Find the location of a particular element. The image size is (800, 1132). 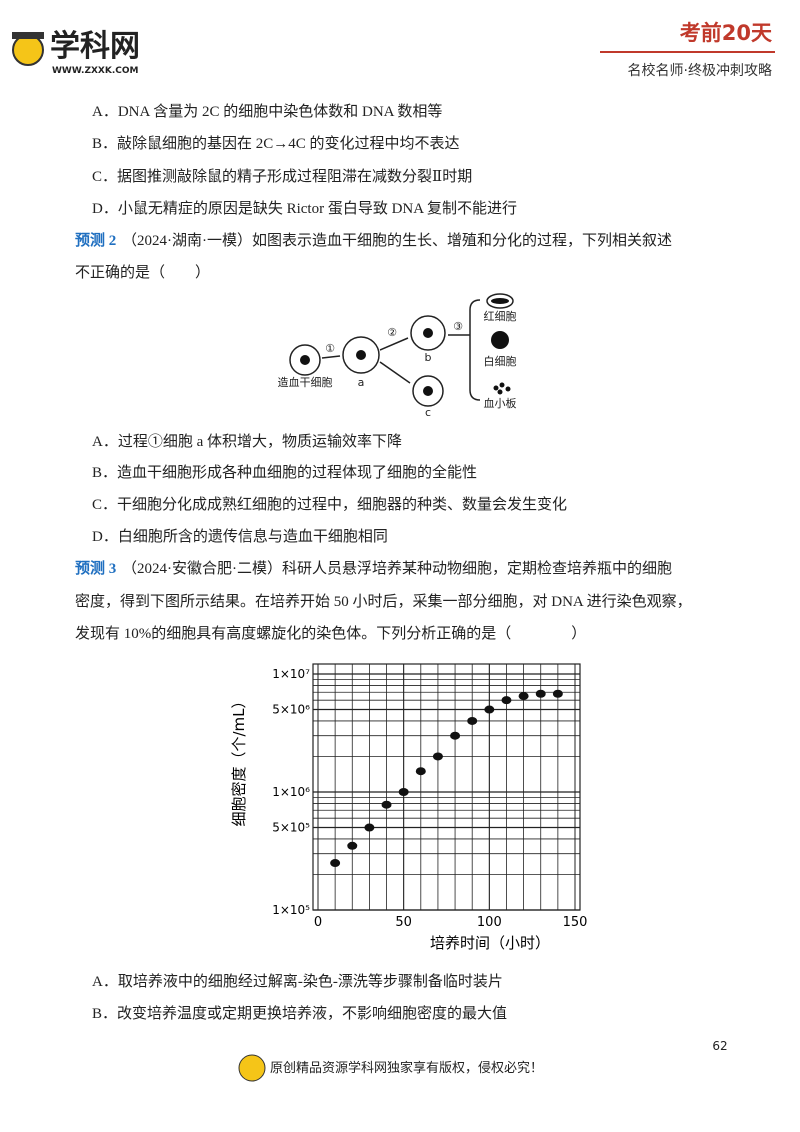

label: 血小板 is located at coordinates (500, 403).